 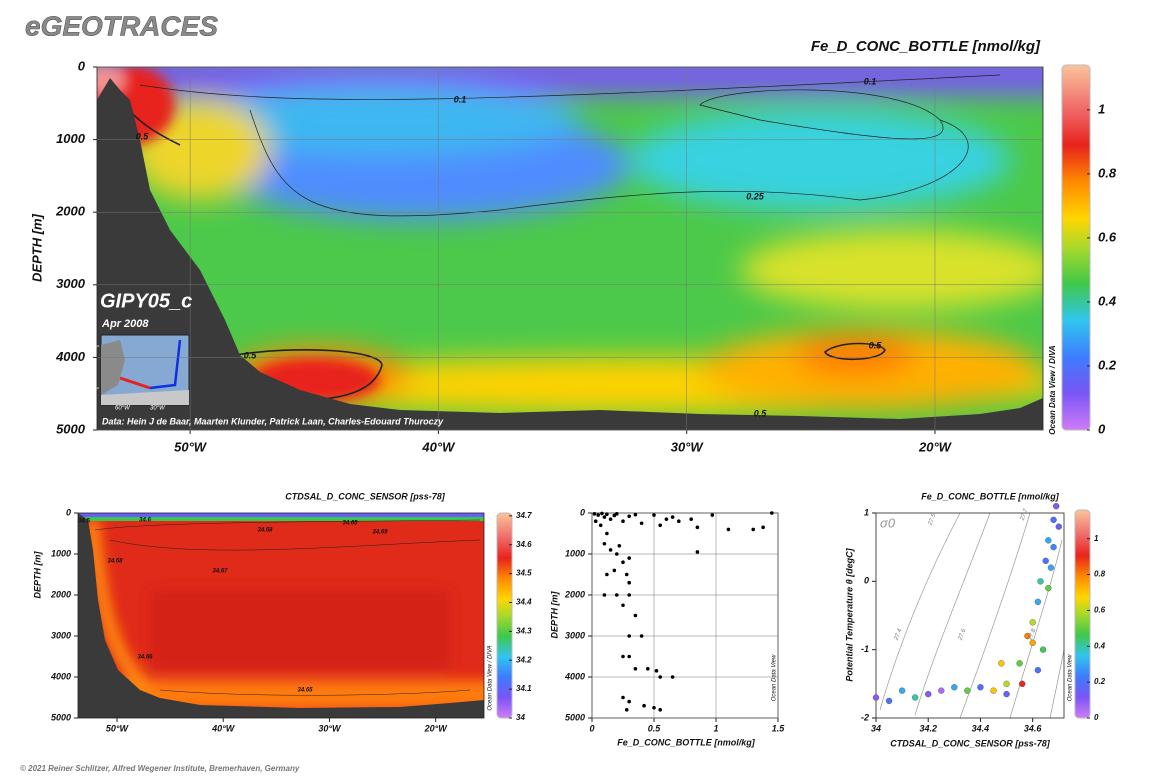 What do you see at coordinates (460, 99) in the screenshot?
I see `contour-label: 0.1` at bounding box center [460, 99].